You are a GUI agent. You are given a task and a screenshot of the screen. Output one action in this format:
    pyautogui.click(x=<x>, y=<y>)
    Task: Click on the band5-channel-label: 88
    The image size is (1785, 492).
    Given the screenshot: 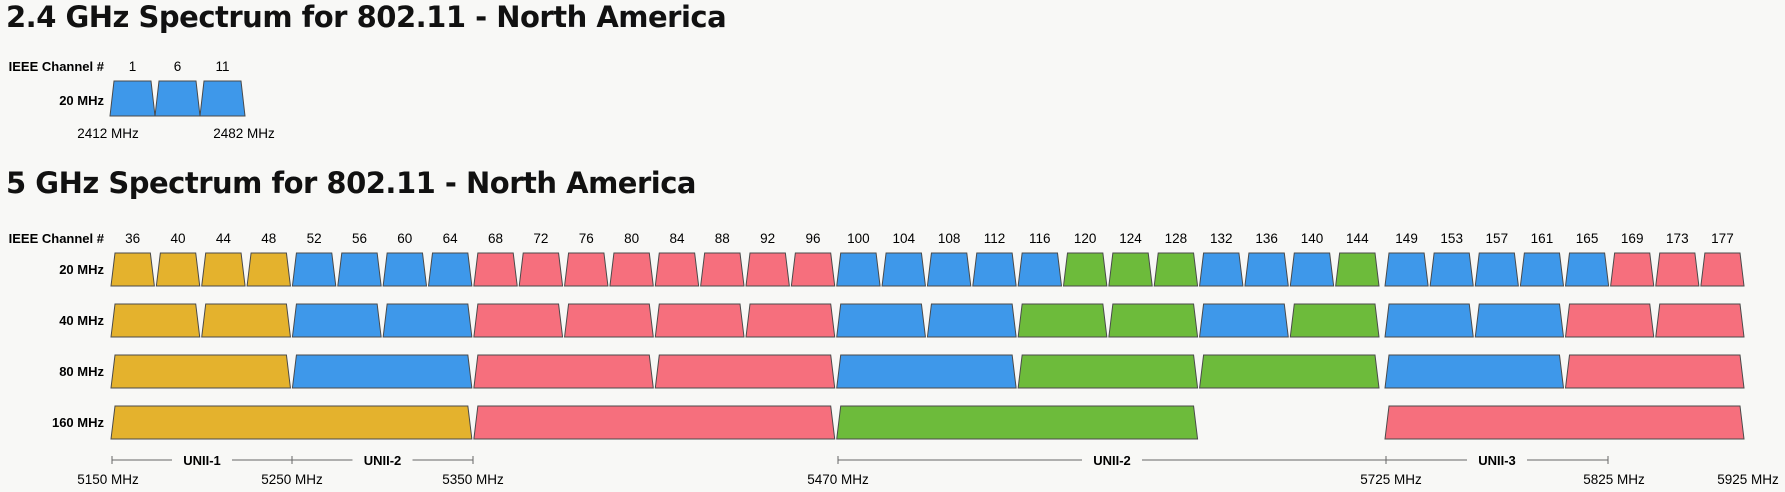 What is the action you would take?
    pyautogui.click(x=722, y=238)
    